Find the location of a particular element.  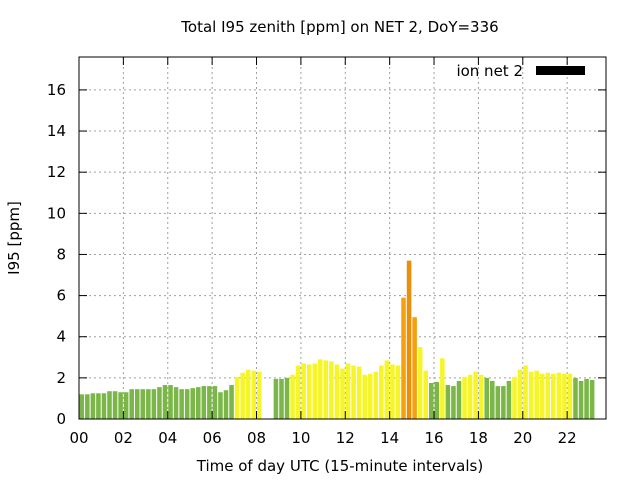

y-tick-label: 6 is located at coordinates (61, 296).